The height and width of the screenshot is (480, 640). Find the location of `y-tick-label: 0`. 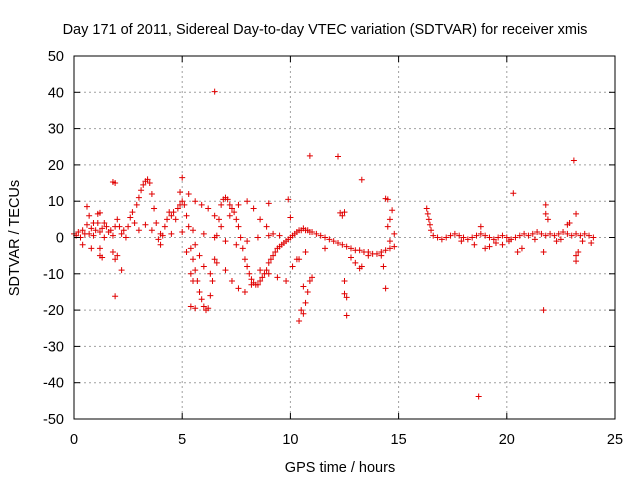

y-tick-label: 0 is located at coordinates (60, 239).